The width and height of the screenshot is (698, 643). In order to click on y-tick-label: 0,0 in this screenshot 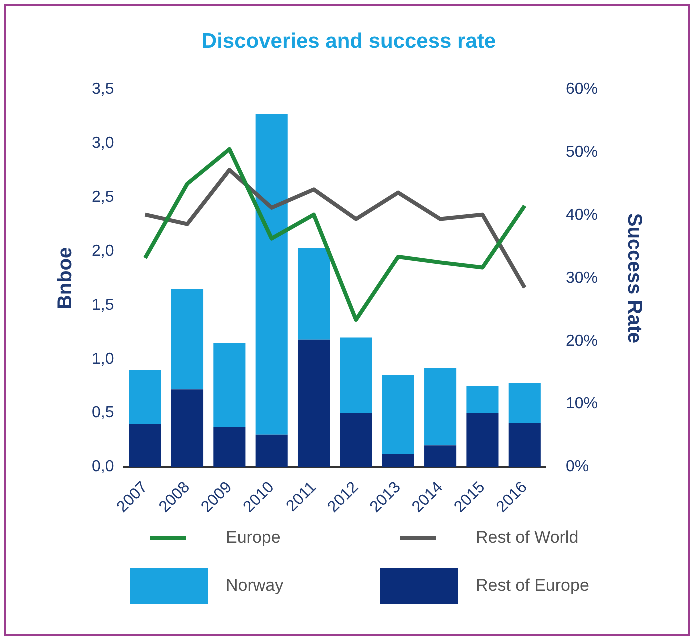, I will do `click(103, 467)`.